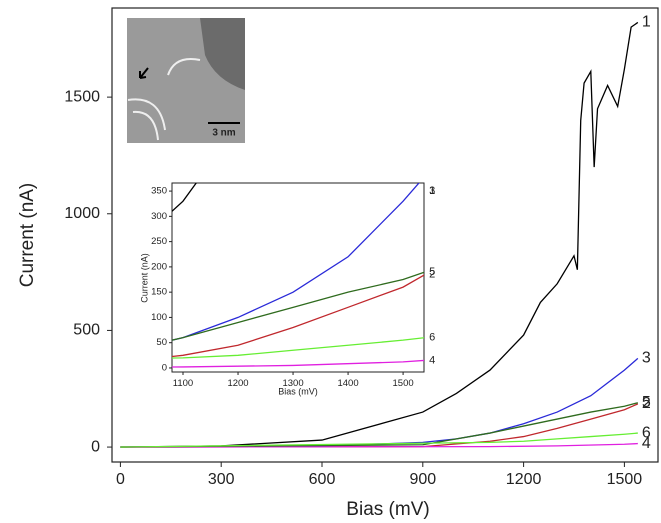  What do you see at coordinates (159, 317) in the screenshot?
I see `y-tick-label: 100` at bounding box center [159, 317].